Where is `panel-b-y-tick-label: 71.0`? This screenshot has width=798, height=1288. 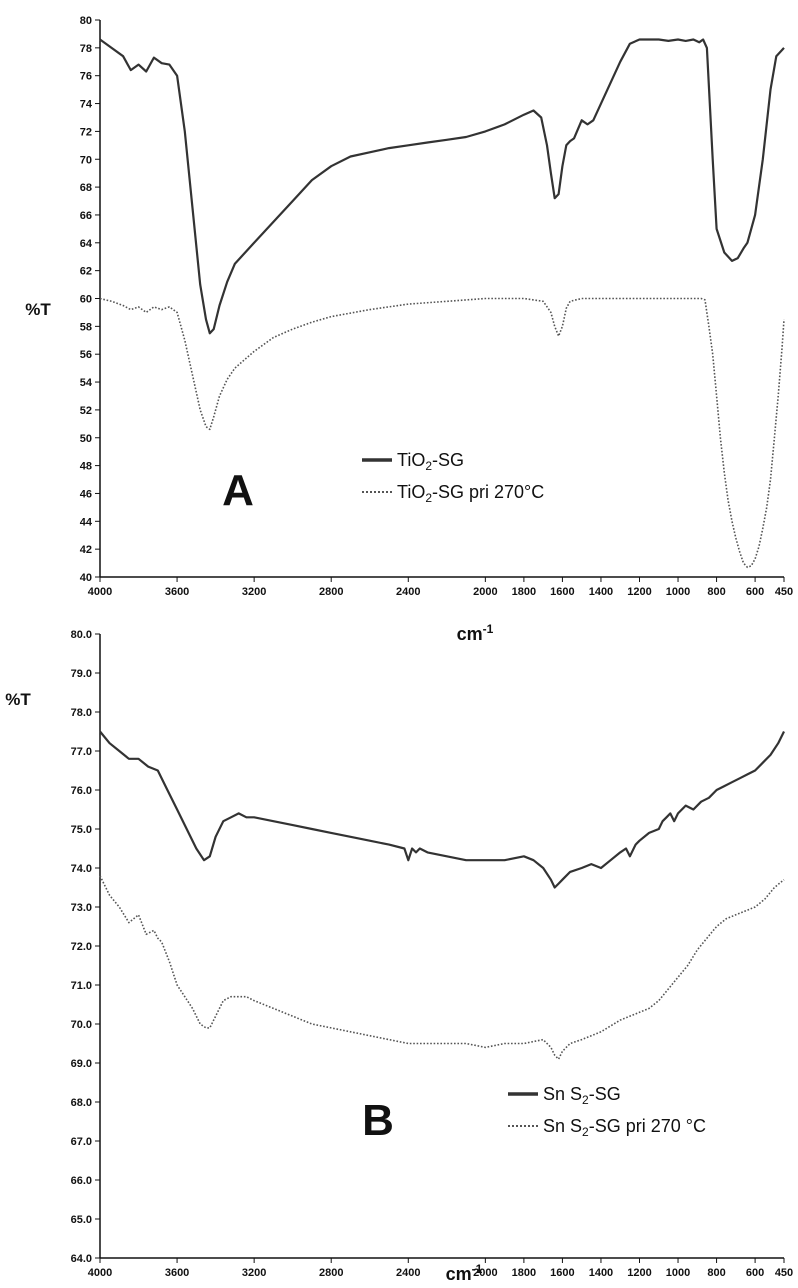 panel-b-y-tick-label: 71.0 is located at coordinates (81, 986).